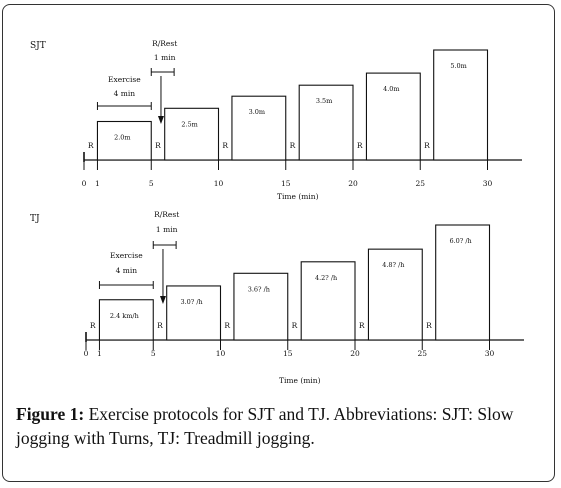 This screenshot has width=561, height=488. Describe the element at coordinates (420, 183) in the screenshot. I see `sjt-tick-label: 25` at that location.